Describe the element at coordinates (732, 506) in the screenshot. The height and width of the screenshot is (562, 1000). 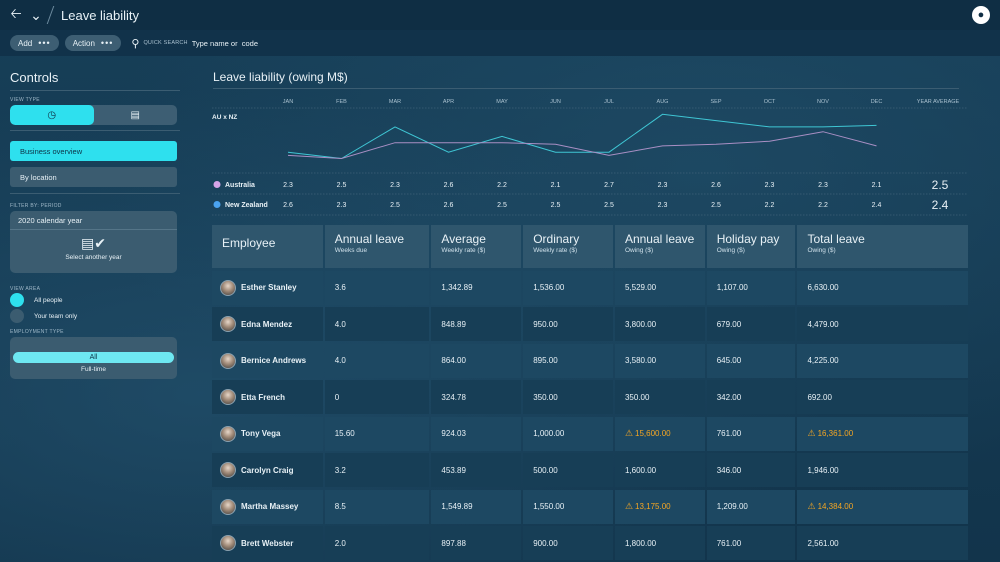
I see `cell-value: 1,209.00` at that location.